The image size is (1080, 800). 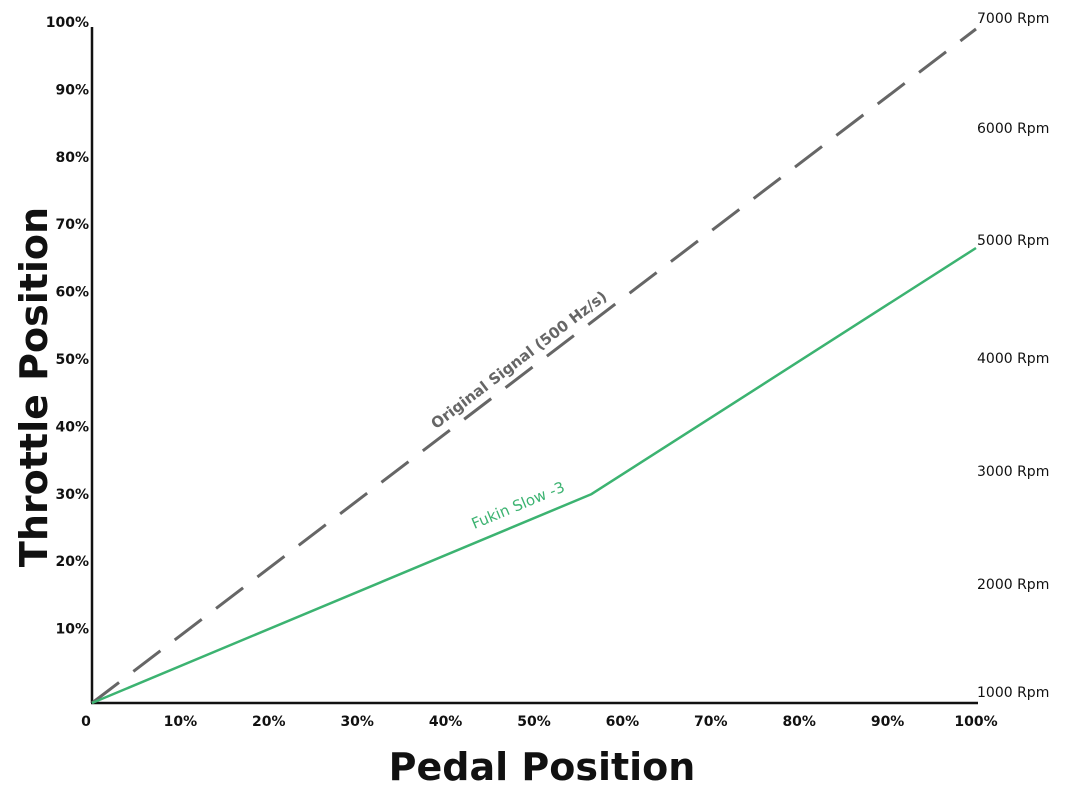 What do you see at coordinates (446, 722) in the screenshot?
I see `x-tick-label: 40%` at bounding box center [446, 722].